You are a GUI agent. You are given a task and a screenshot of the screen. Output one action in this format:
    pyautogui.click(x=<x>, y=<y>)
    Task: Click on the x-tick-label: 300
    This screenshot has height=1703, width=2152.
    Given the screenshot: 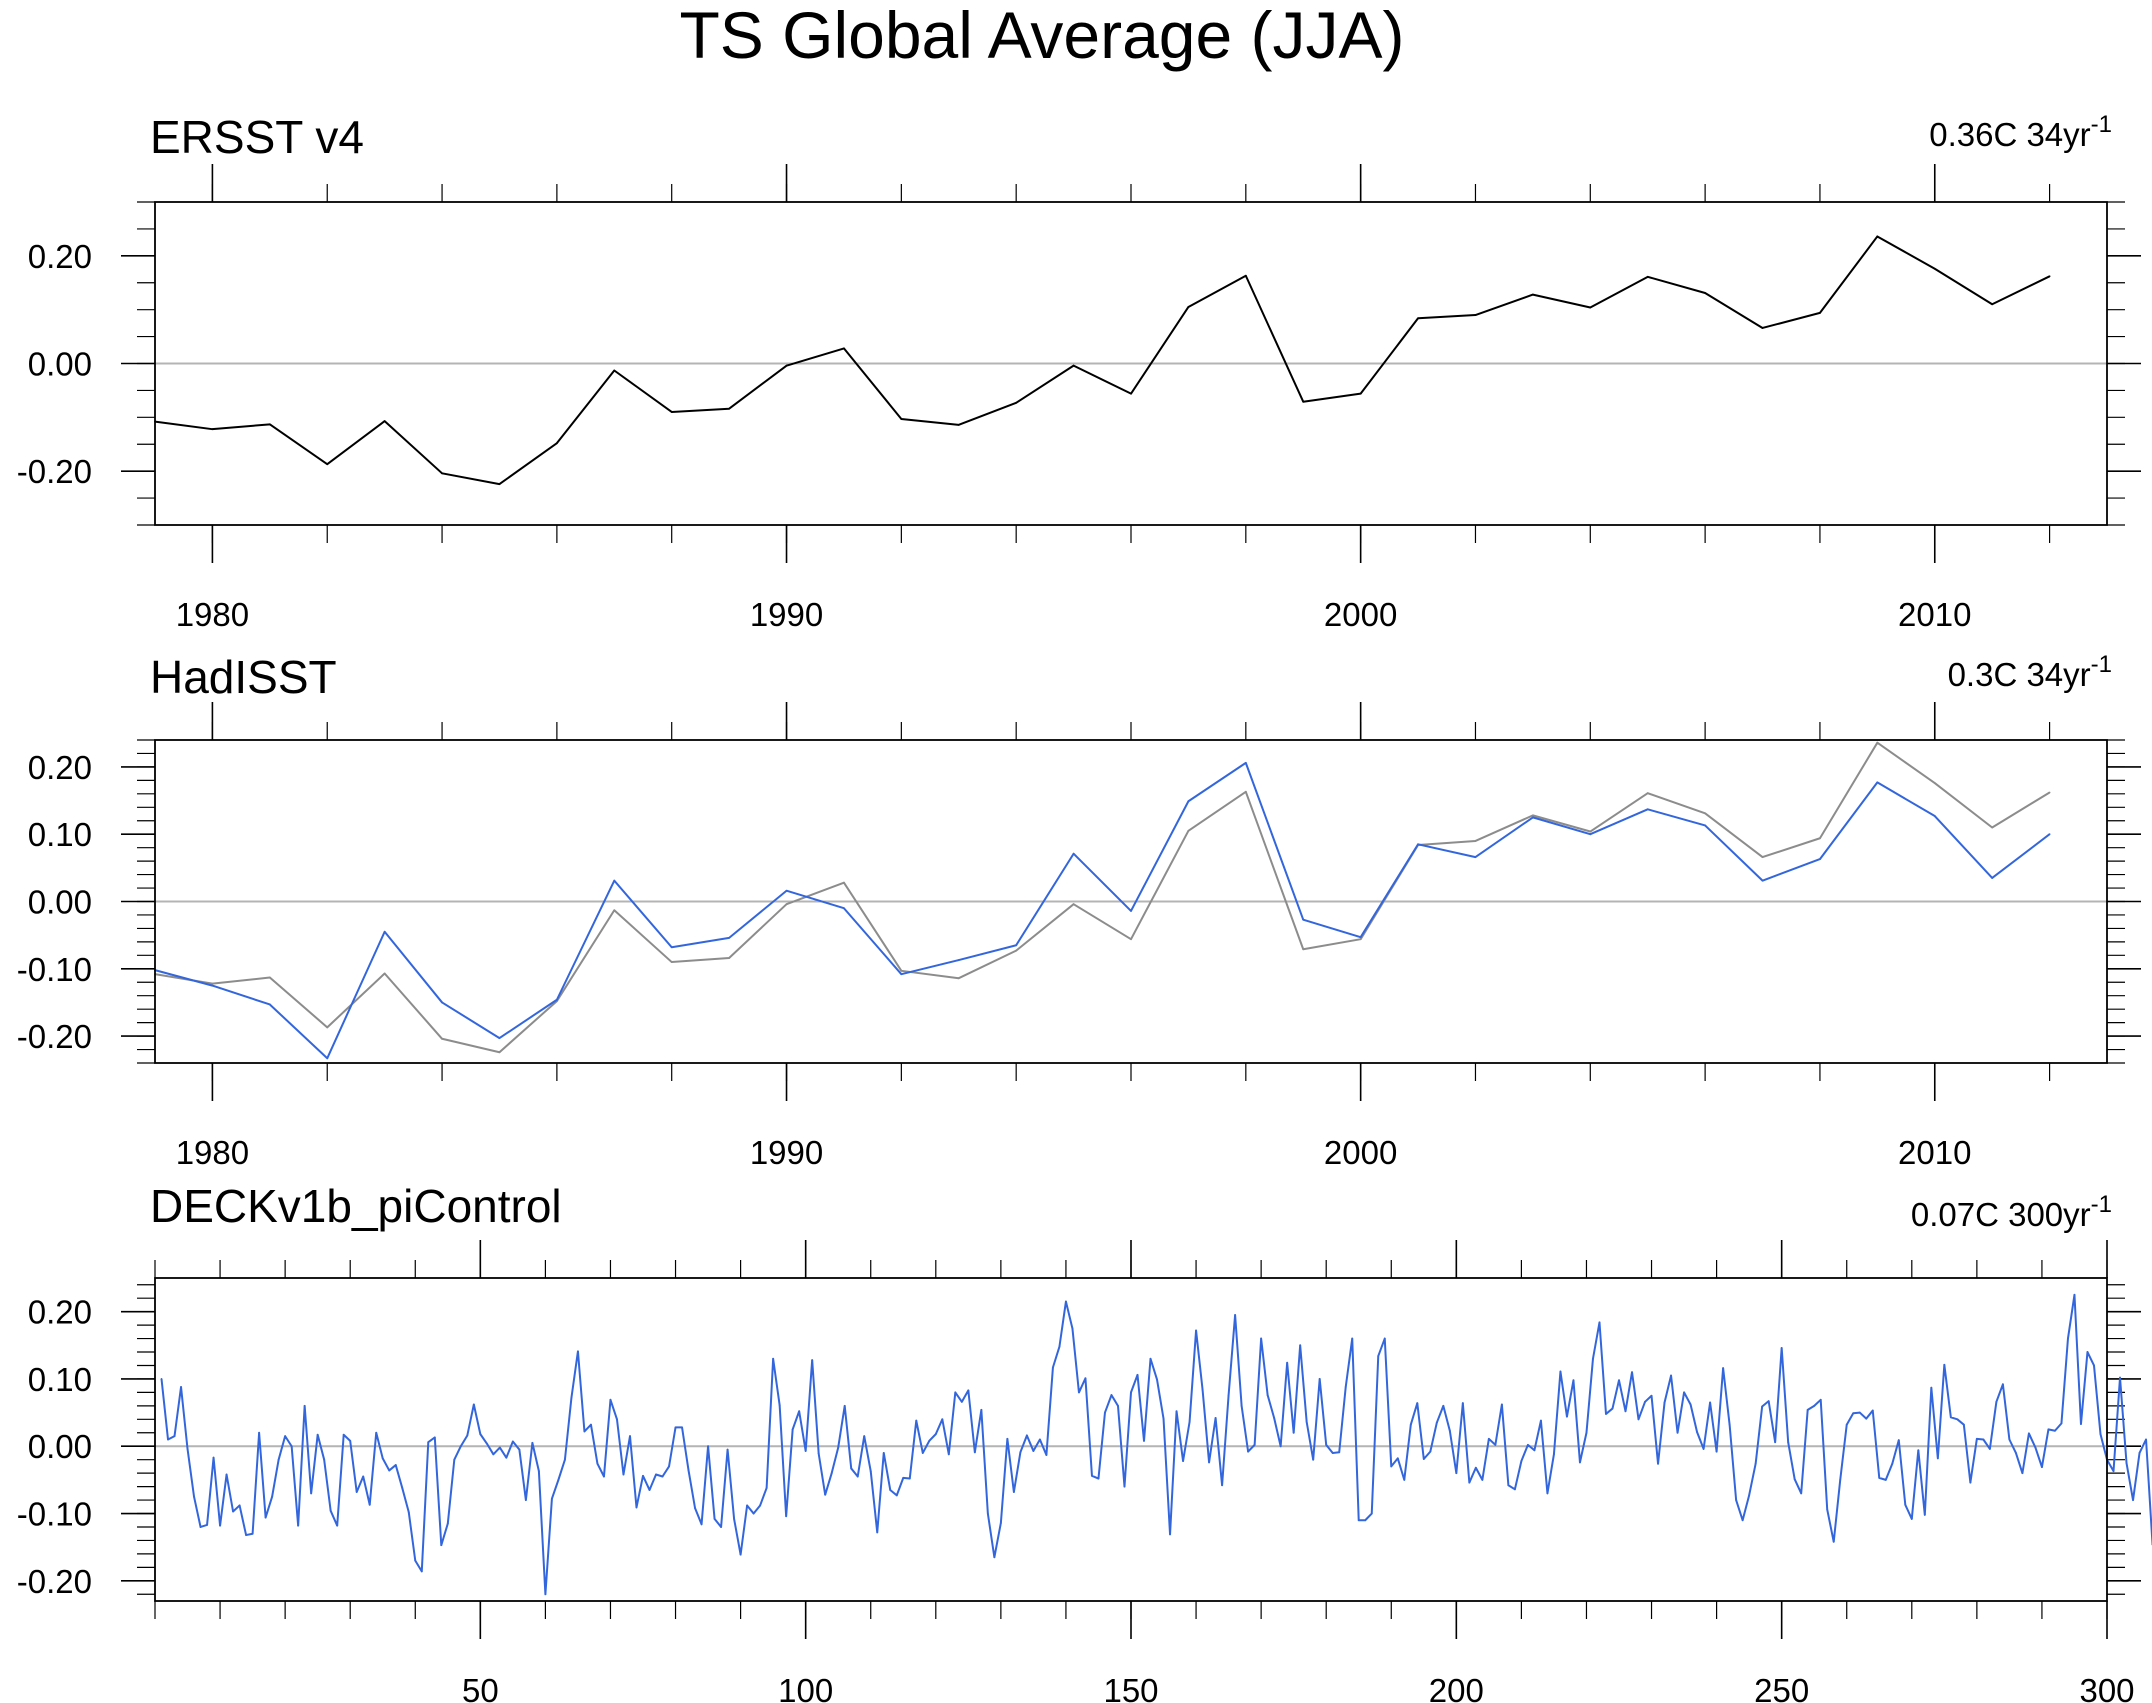 What is the action you would take?
    pyautogui.click(x=2106, y=1687)
    